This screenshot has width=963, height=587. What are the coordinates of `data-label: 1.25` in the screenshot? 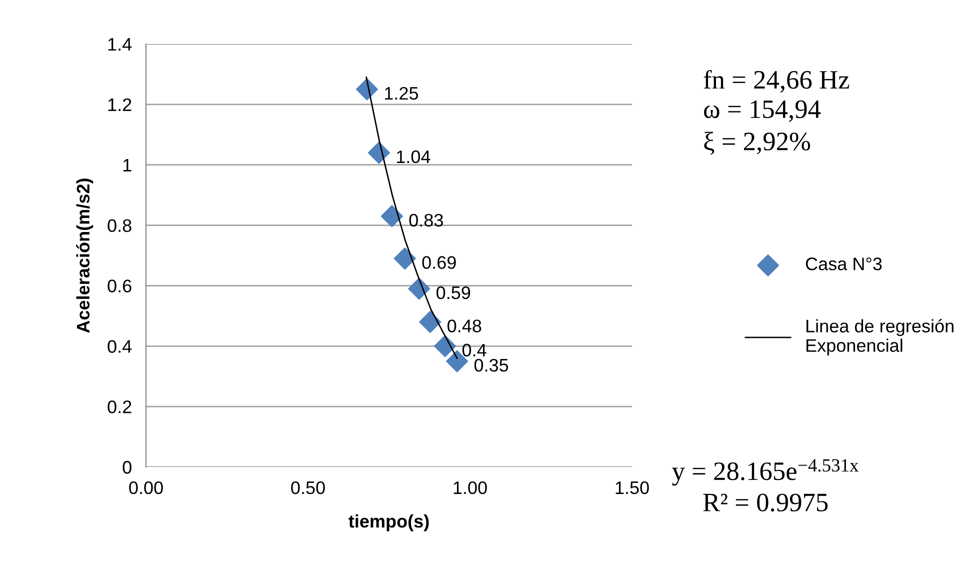 It's located at (401, 93).